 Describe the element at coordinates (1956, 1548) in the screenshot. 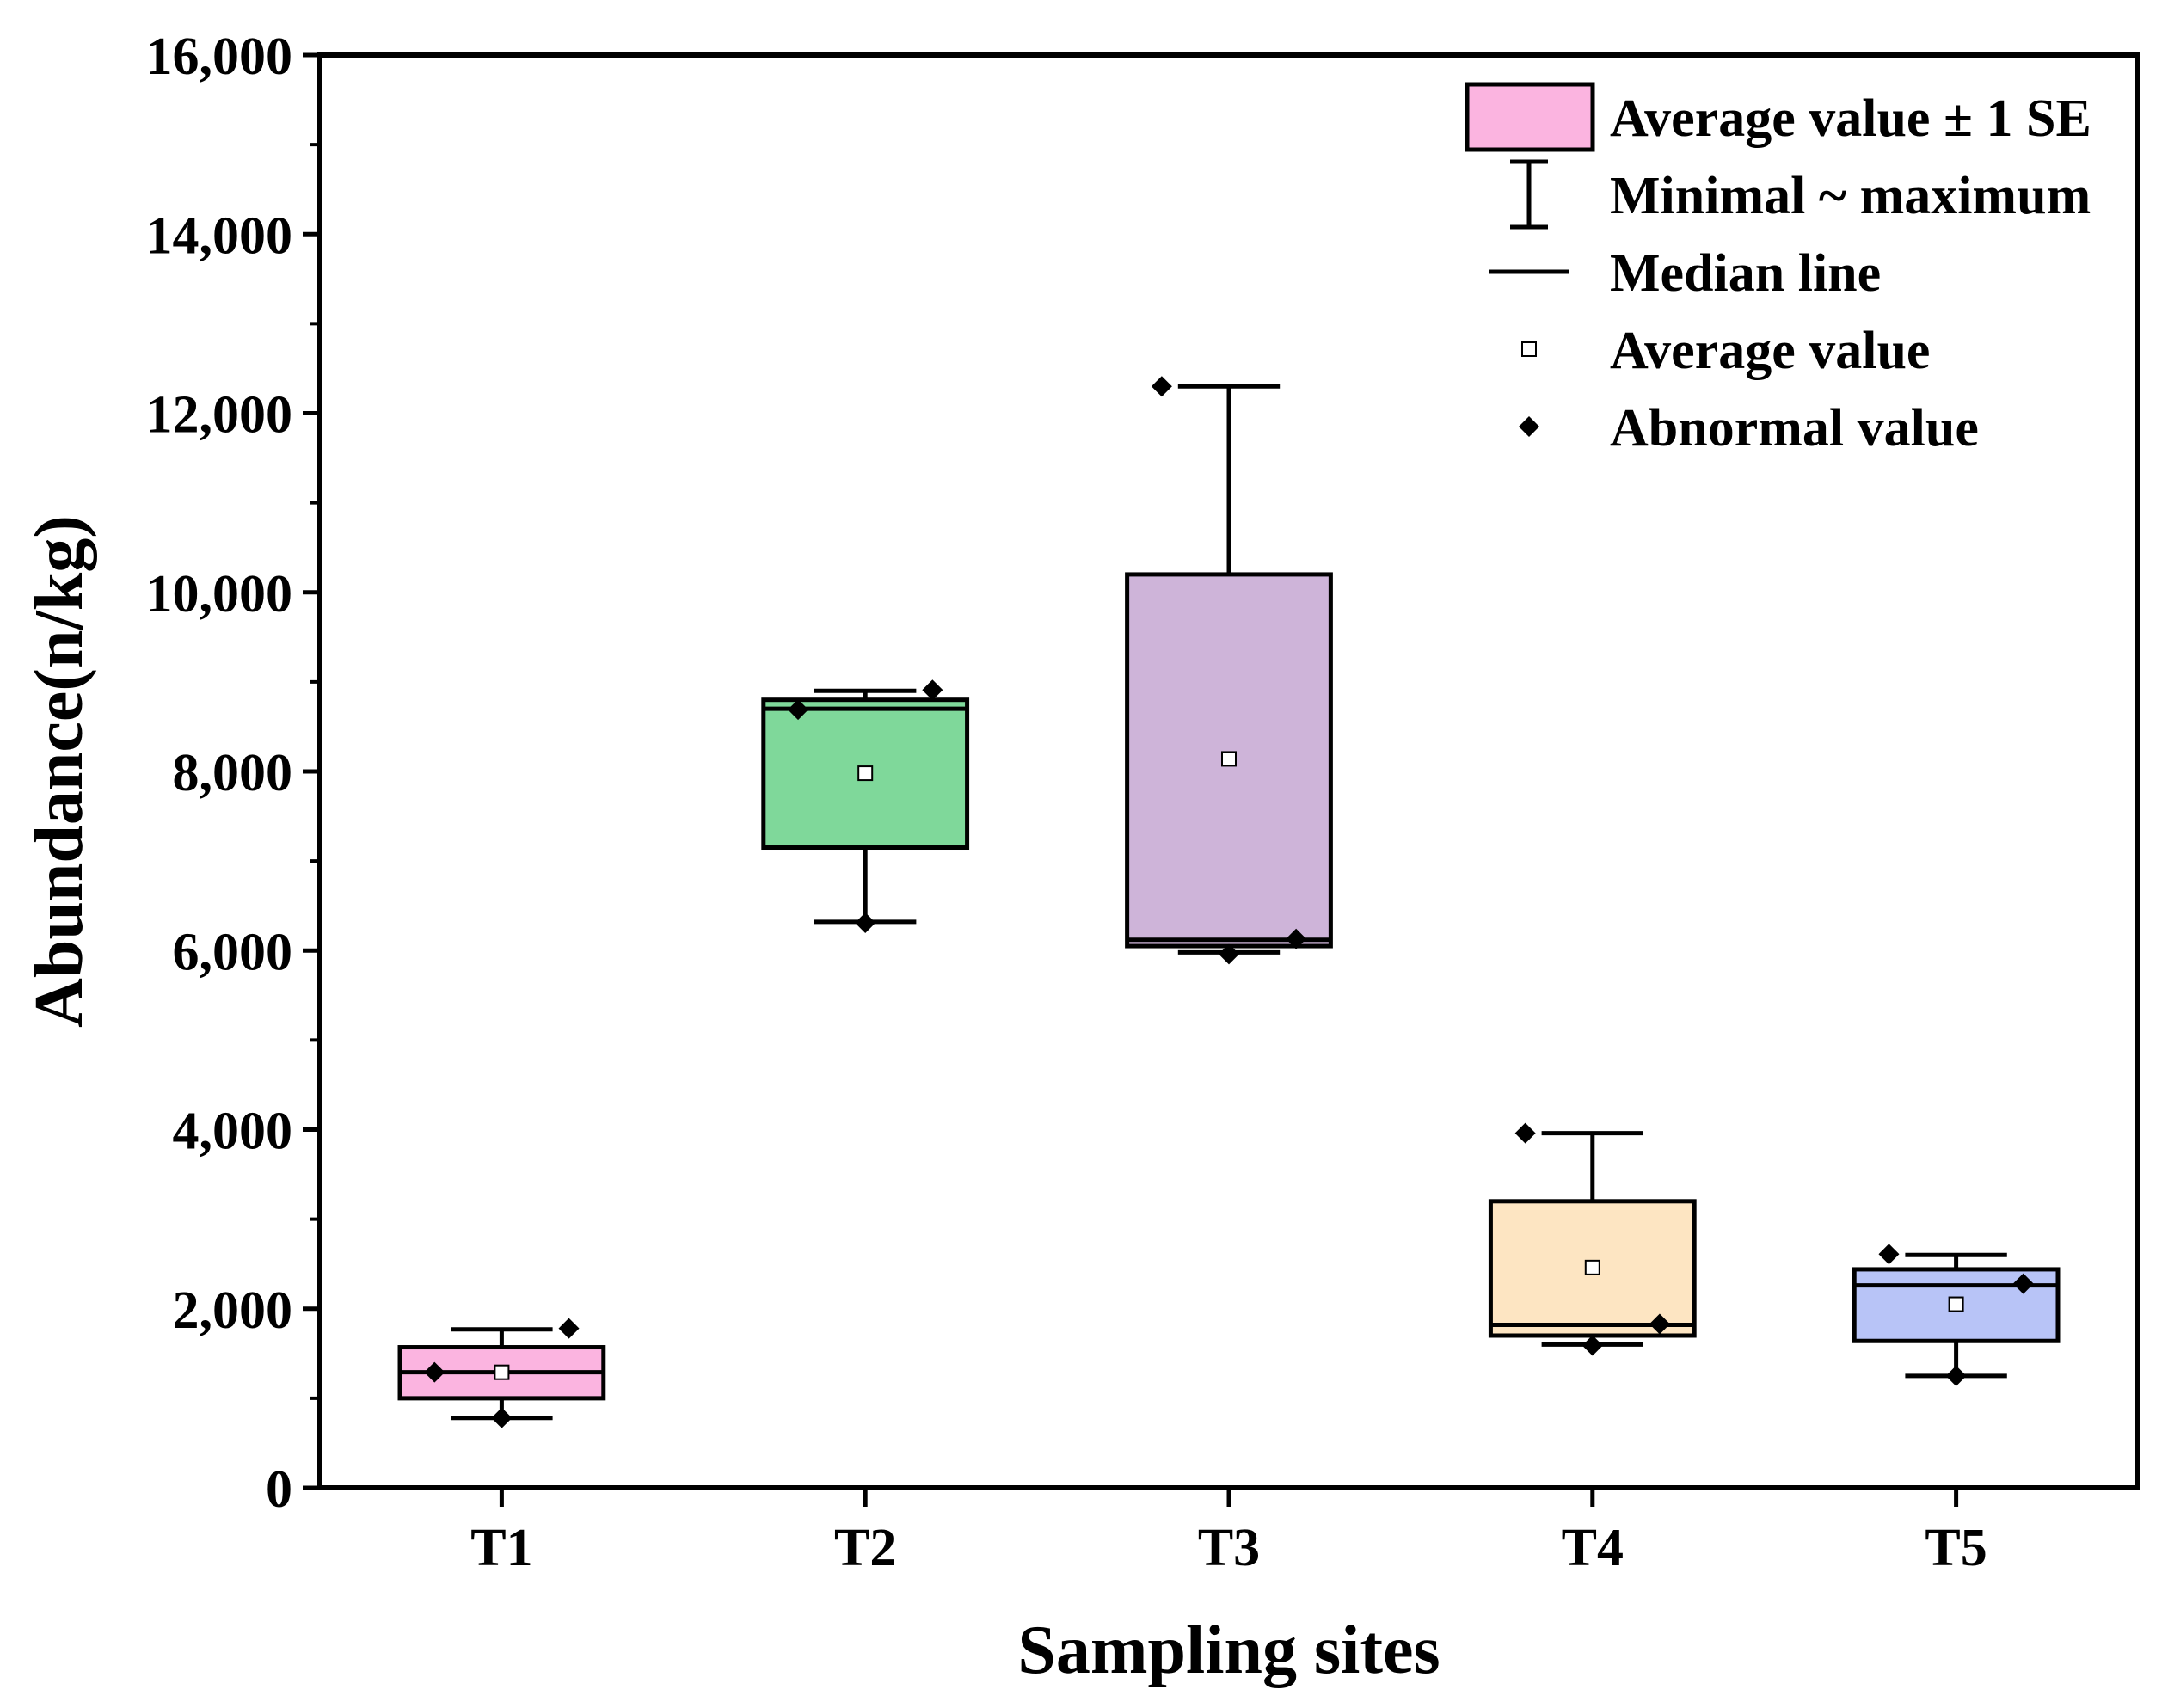

I see `x-tick-label: T5` at that location.